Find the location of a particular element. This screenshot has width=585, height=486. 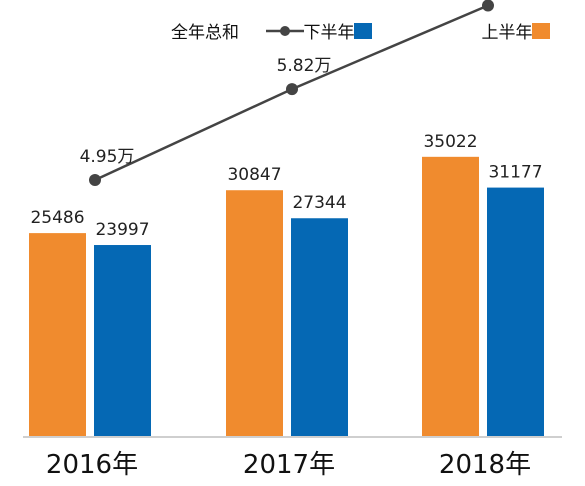

category-label: 2017年 is located at coordinates (289, 465).